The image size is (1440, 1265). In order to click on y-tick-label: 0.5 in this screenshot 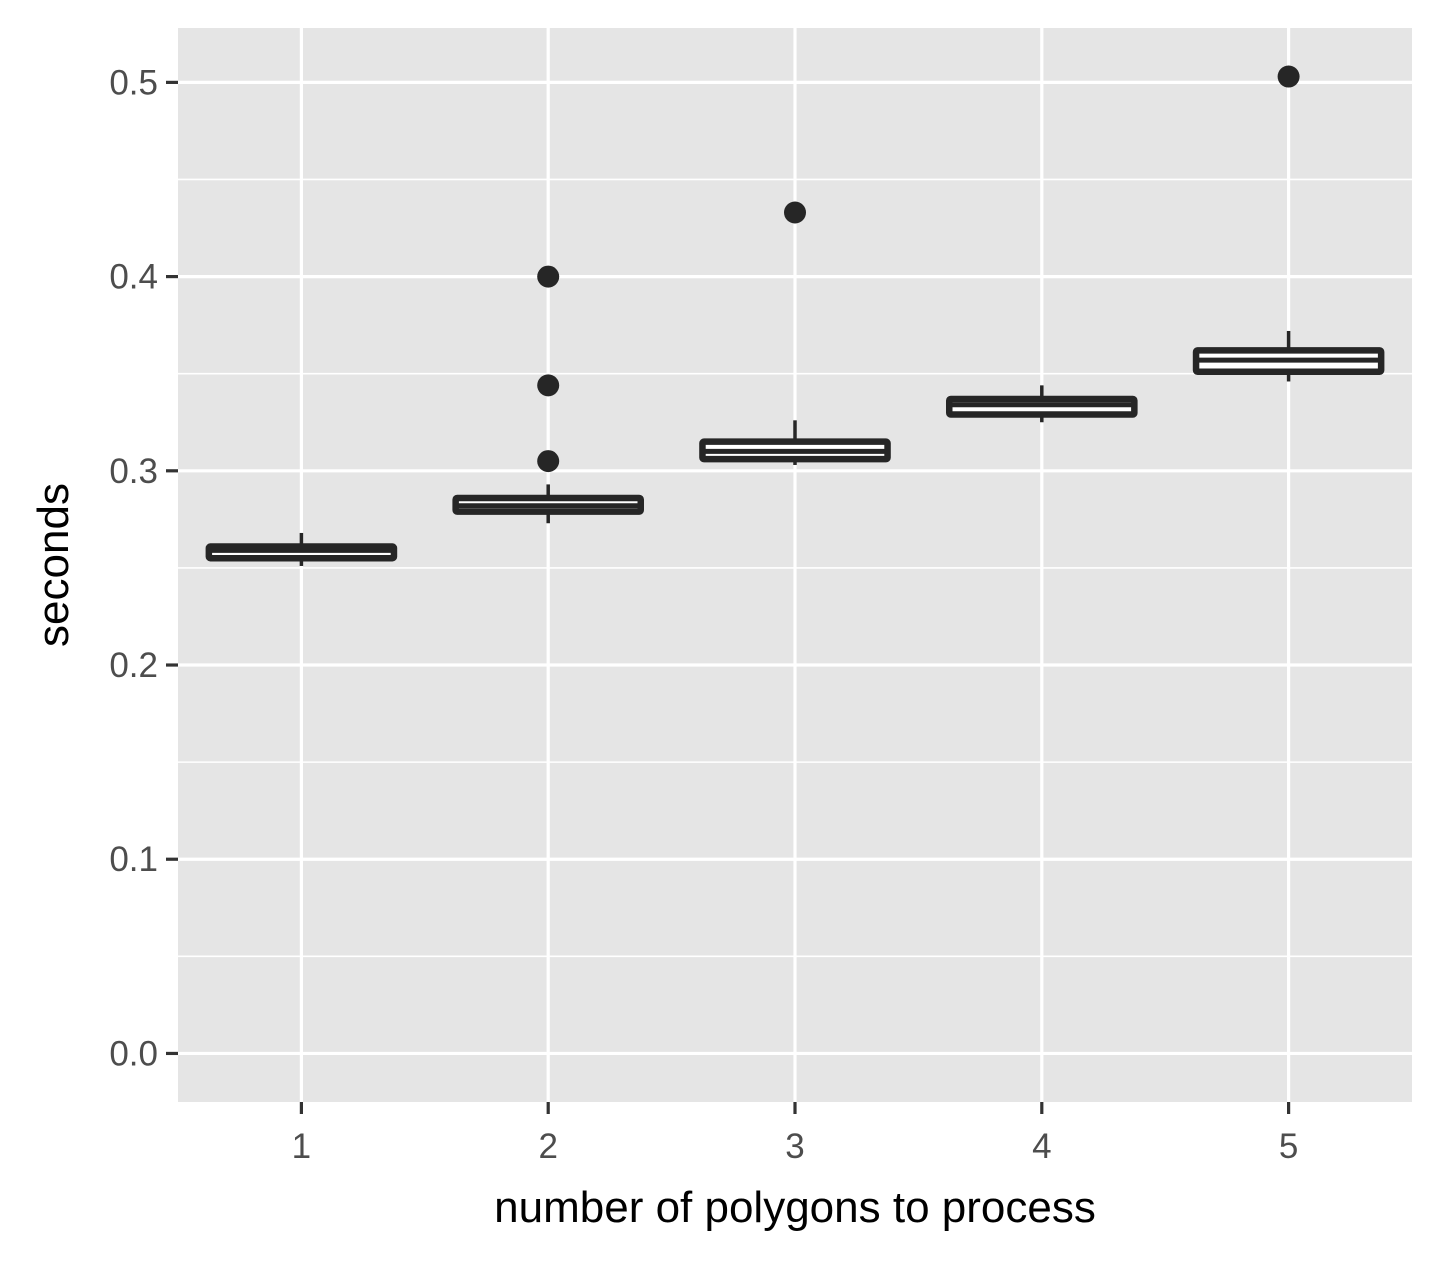, I will do `click(133, 82)`.